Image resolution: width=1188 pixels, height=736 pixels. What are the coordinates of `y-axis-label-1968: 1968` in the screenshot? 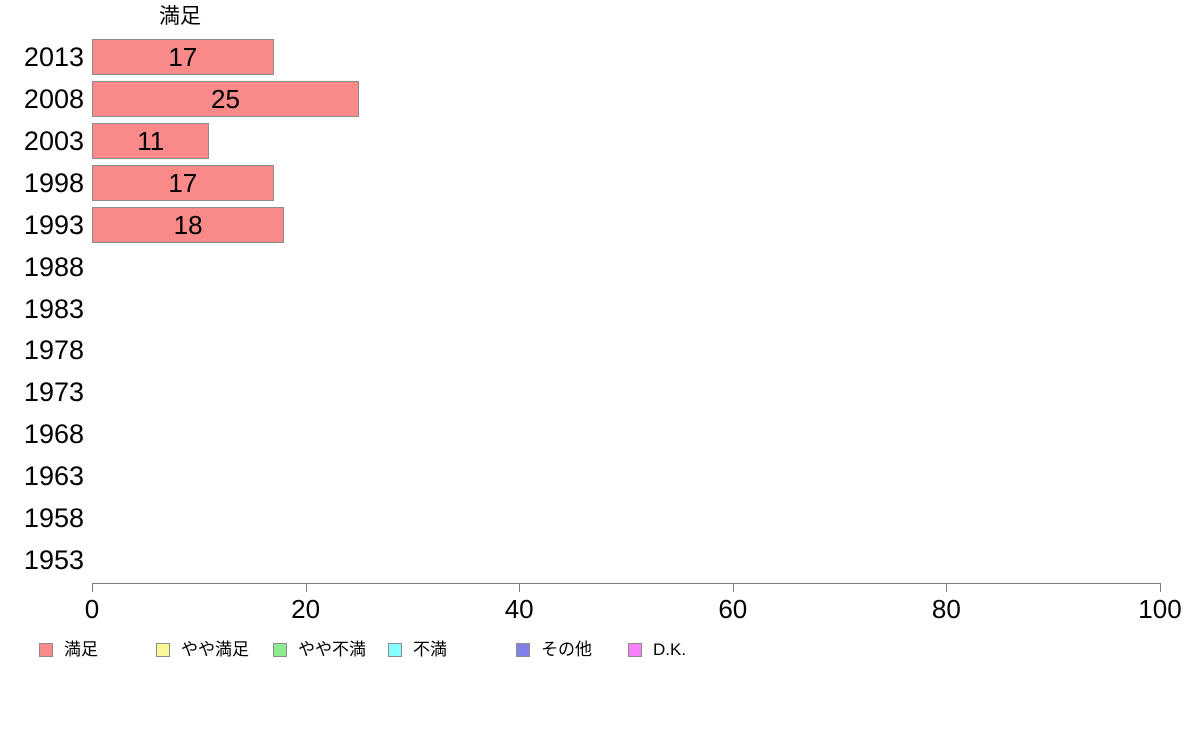 It's located at (53, 434).